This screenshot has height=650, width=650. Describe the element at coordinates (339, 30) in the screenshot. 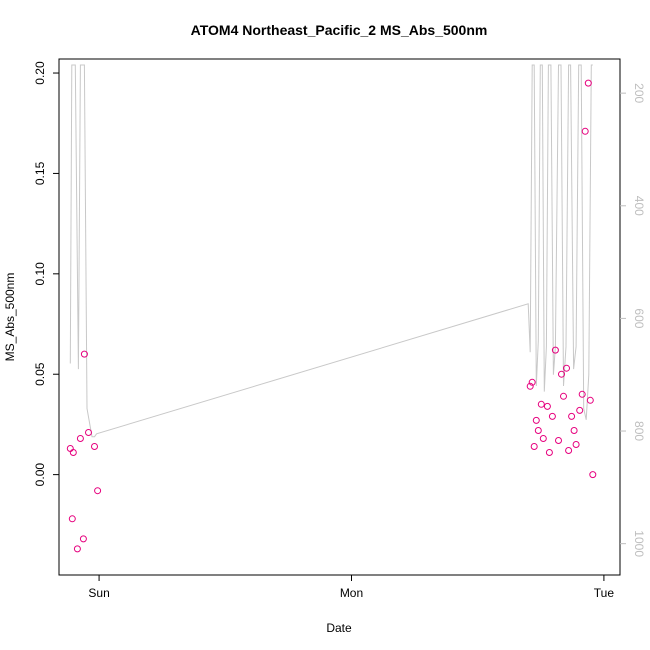

I see `chart-title: ATOM4 Northeast_Pacific_2 MS_Abs_500nm` at that location.